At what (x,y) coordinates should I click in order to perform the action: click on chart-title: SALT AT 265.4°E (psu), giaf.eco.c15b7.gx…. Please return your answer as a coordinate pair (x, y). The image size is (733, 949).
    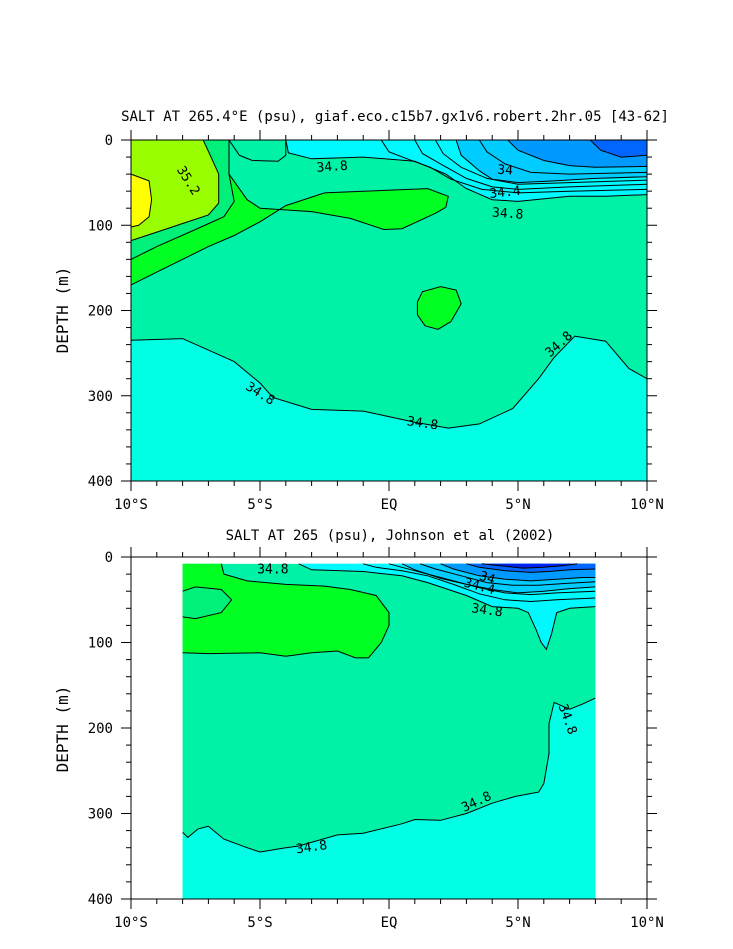
    Looking at the image, I should click on (395, 117).